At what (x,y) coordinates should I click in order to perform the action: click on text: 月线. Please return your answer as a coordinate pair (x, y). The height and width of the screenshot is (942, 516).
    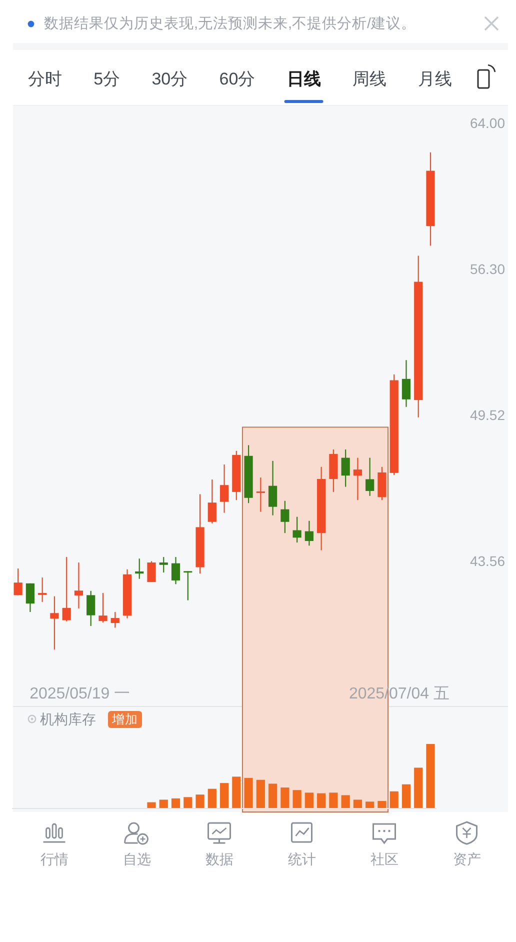
    Looking at the image, I should click on (435, 79).